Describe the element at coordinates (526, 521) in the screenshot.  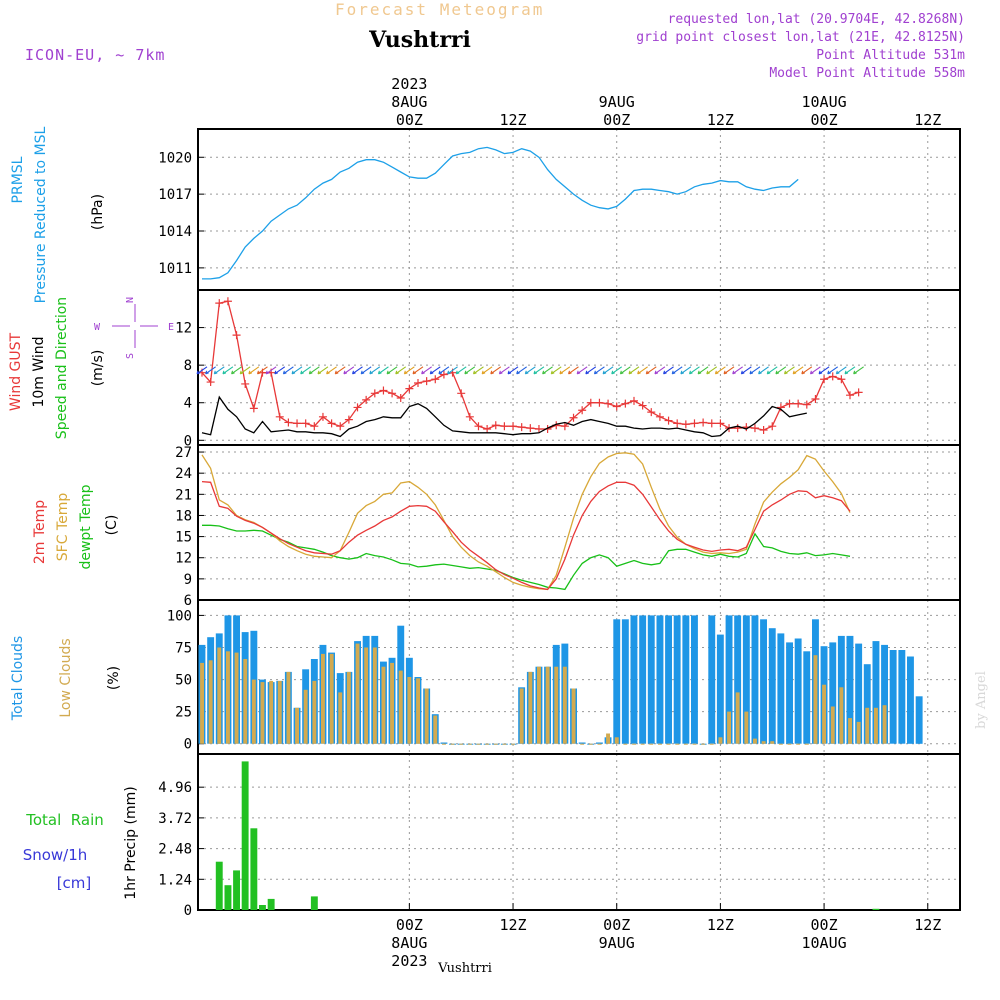
I see `temperature-sfc-line` at that location.